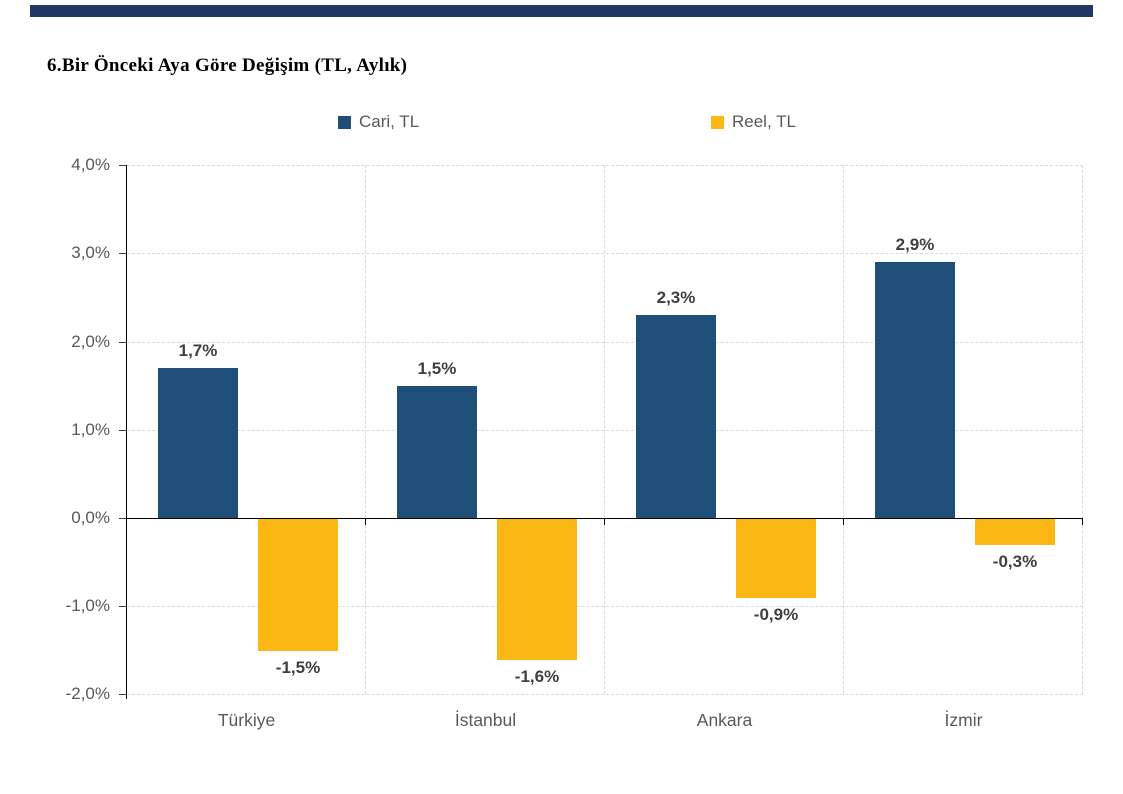  I want to click on y-tick-label: 1,0%, so click(90, 429).